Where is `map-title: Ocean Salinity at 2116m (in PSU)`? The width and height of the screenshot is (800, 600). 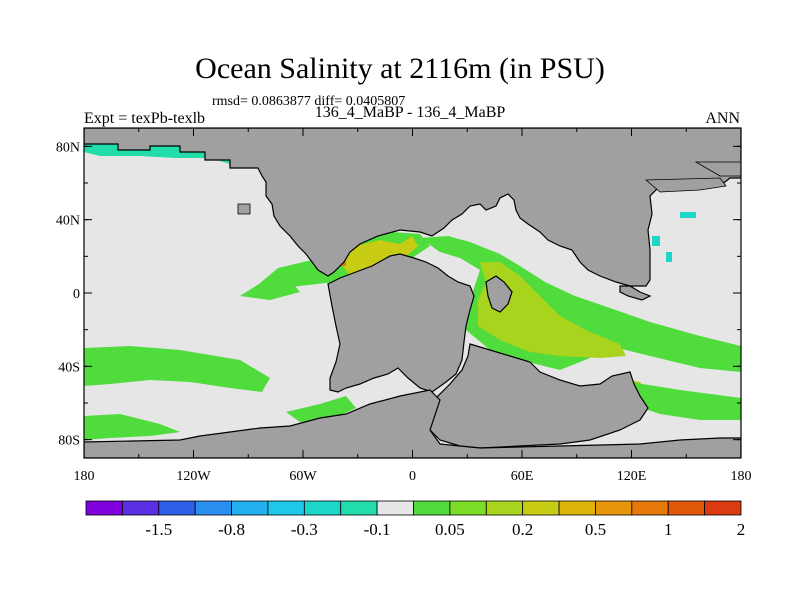 map-title: Ocean Salinity at 2116m (in PSU) is located at coordinates (400, 68).